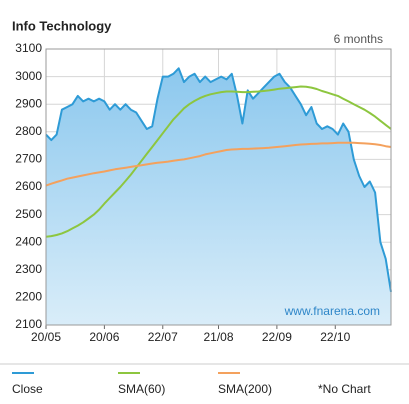  What do you see at coordinates (245, 389) in the screenshot?
I see `legend-label: SMA(200)` at bounding box center [245, 389].